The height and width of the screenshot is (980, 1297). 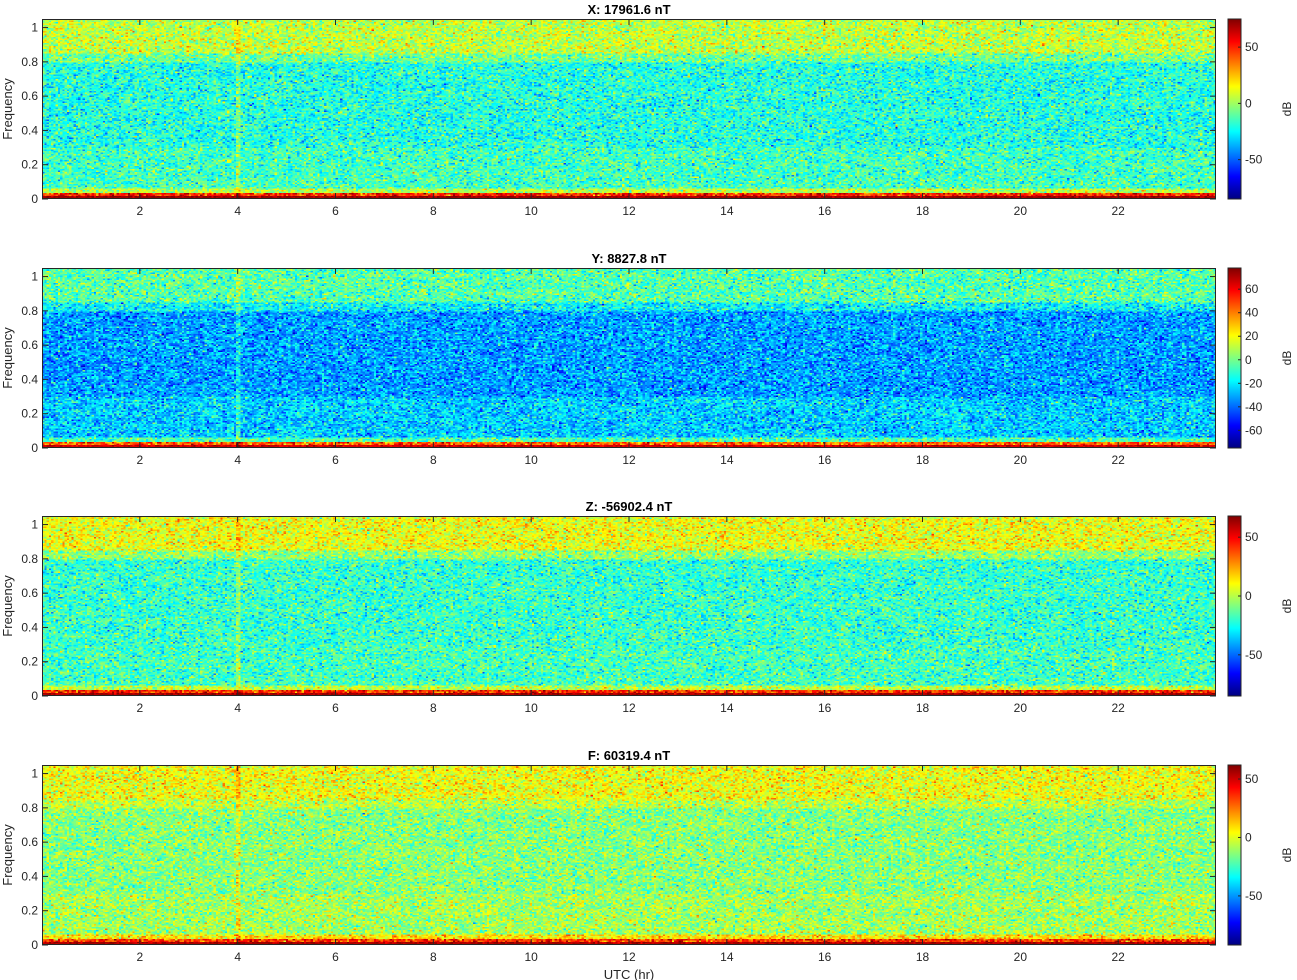 What do you see at coordinates (1252, 313) in the screenshot?
I see `colorbar-tick-label: 40` at bounding box center [1252, 313].